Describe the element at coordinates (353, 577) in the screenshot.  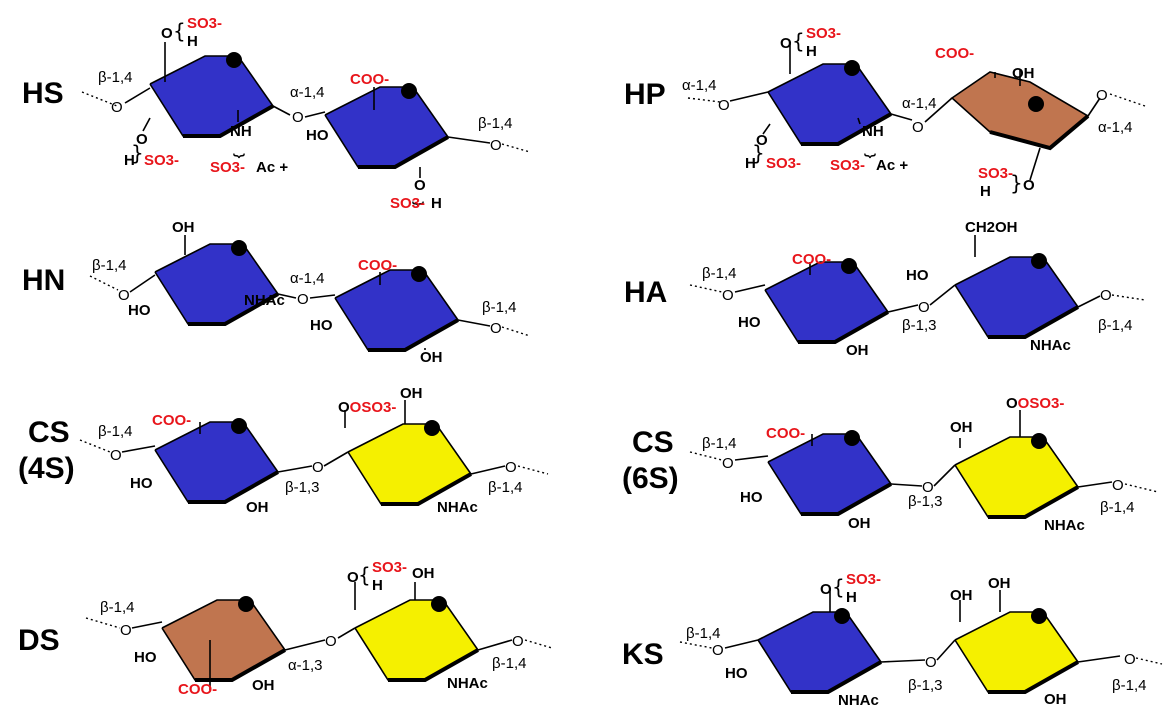
I see `ds-o4: O` at that location.